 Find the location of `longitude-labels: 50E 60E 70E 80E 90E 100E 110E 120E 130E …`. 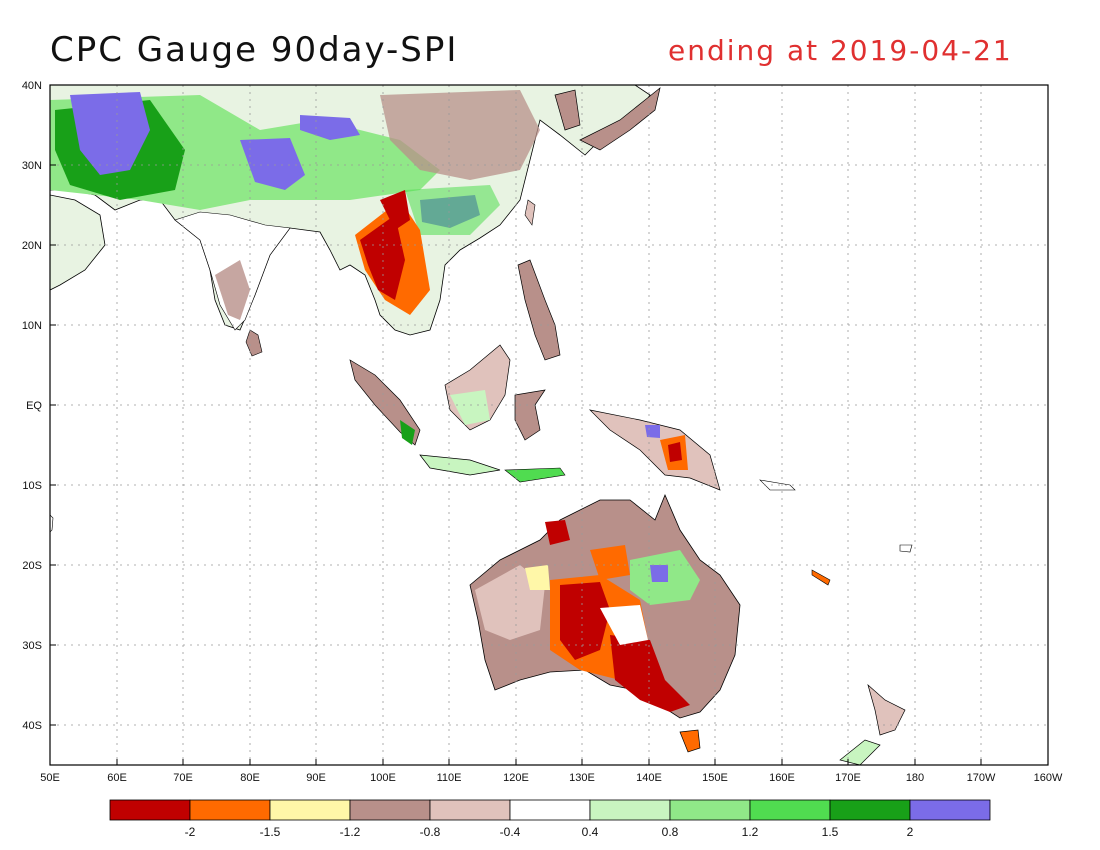

longitude-labels: 50E 60E 70E 80E 90E 100E 110E 120E 130E … is located at coordinates (551, 778).